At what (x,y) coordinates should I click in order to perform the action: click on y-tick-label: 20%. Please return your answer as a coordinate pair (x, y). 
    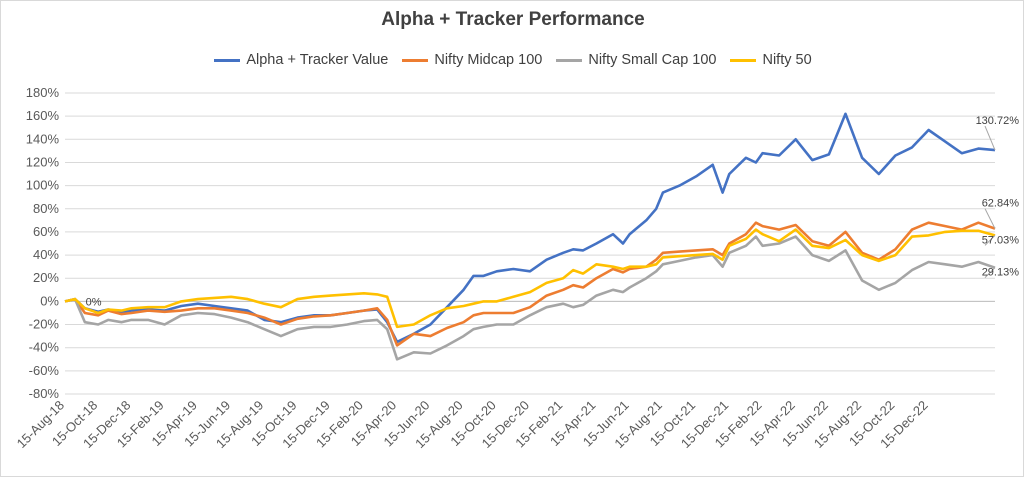
    Looking at the image, I should click on (46, 277).